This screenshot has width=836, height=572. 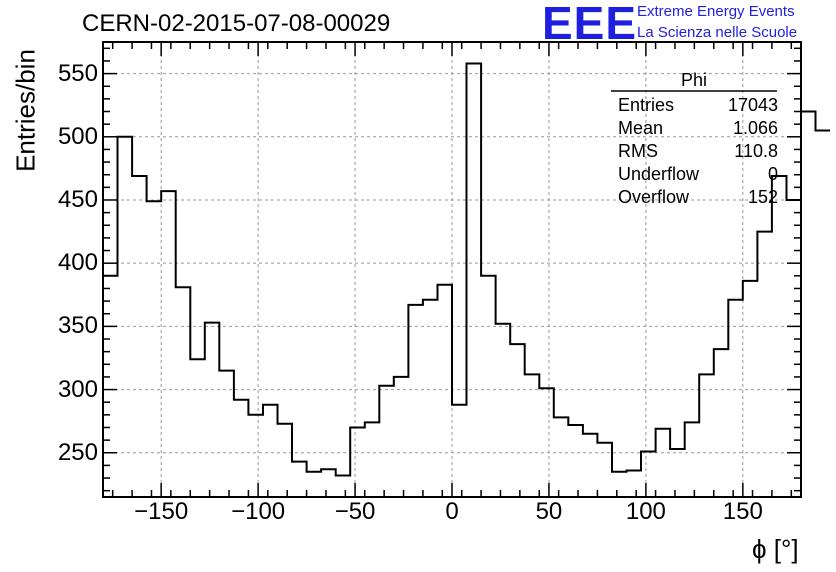 What do you see at coordinates (638, 151) in the screenshot?
I see `stats-label: RMS` at bounding box center [638, 151].